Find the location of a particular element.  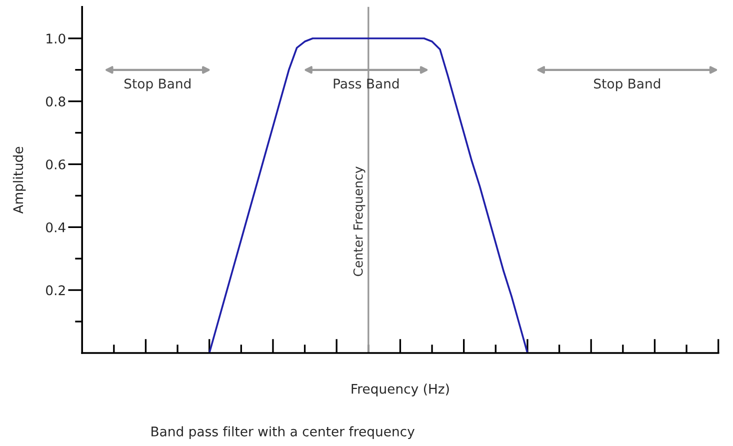

y-tick-label: 0.6 is located at coordinates (56, 164).